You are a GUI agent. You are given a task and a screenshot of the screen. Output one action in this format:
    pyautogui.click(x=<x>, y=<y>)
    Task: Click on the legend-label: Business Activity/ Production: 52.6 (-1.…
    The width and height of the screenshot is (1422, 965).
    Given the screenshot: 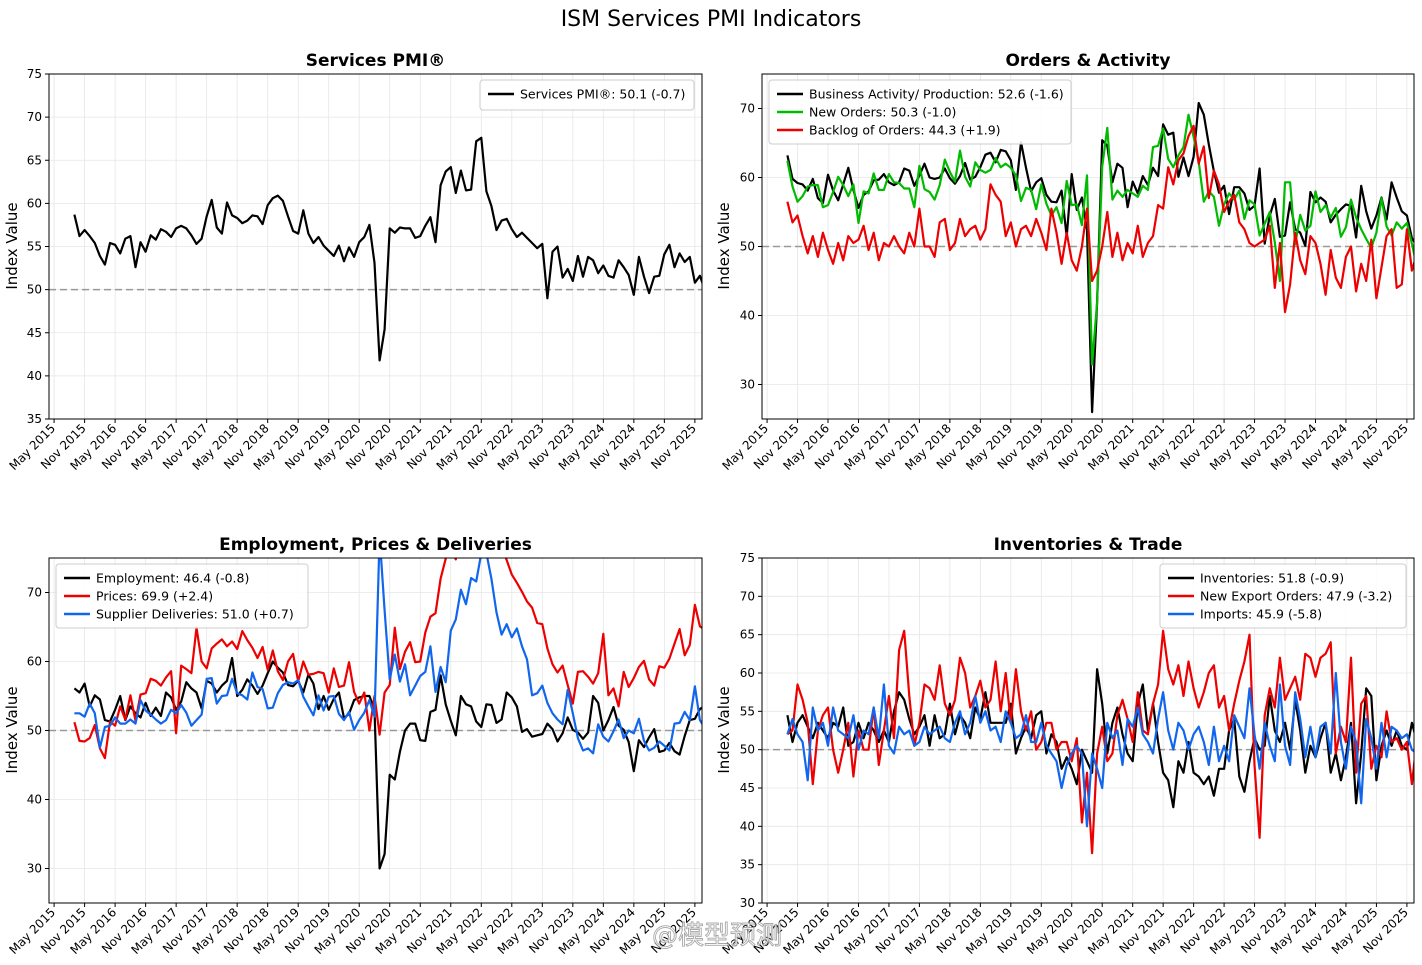 What is the action you would take?
    pyautogui.click(x=936, y=94)
    